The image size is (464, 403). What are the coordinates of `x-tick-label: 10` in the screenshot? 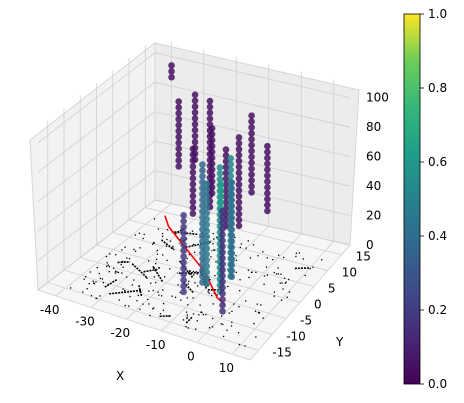 It's located at (226, 368).